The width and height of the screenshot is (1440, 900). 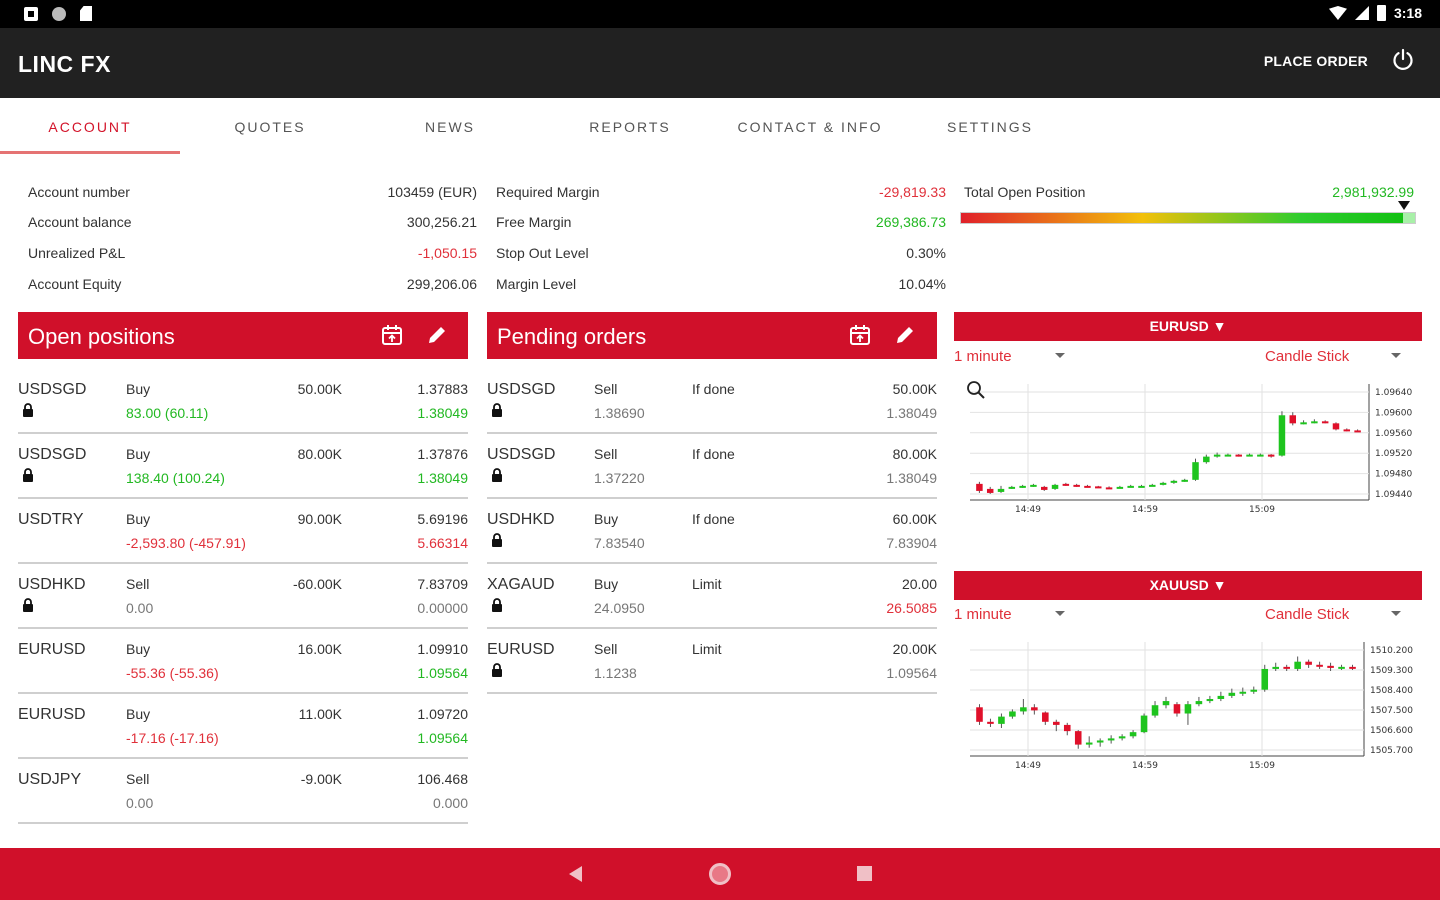 What do you see at coordinates (521, 584) in the screenshot?
I see `order-symbol: XAGAUD` at bounding box center [521, 584].